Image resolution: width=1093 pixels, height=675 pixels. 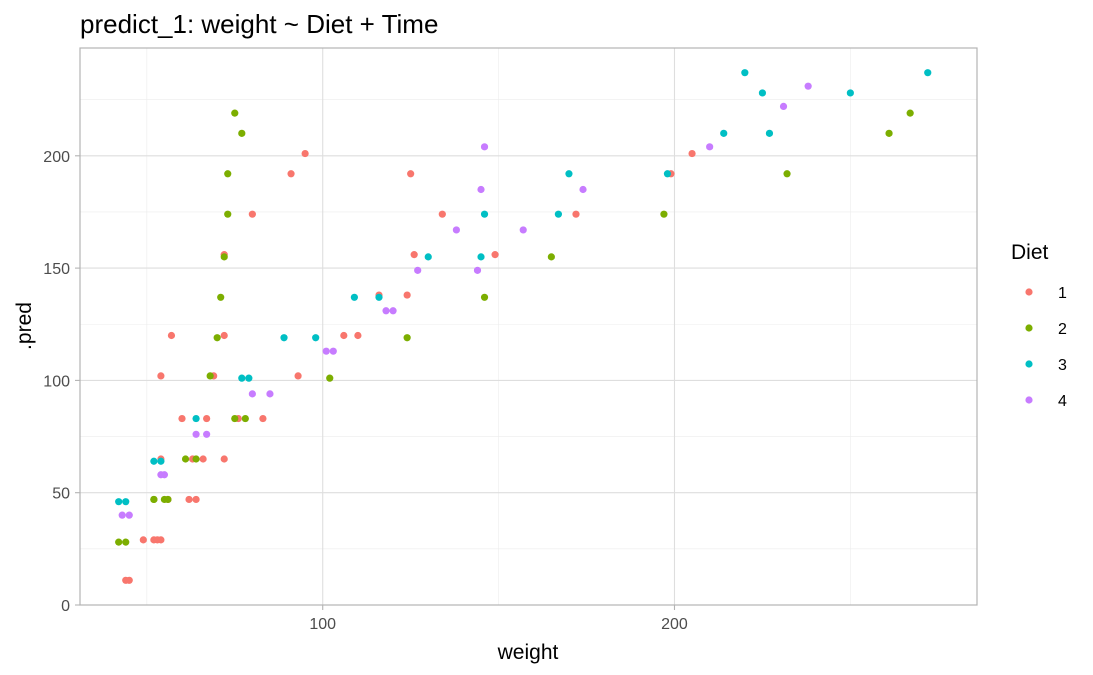 I want to click on y-axis-title: .pred, so click(x=24, y=326).